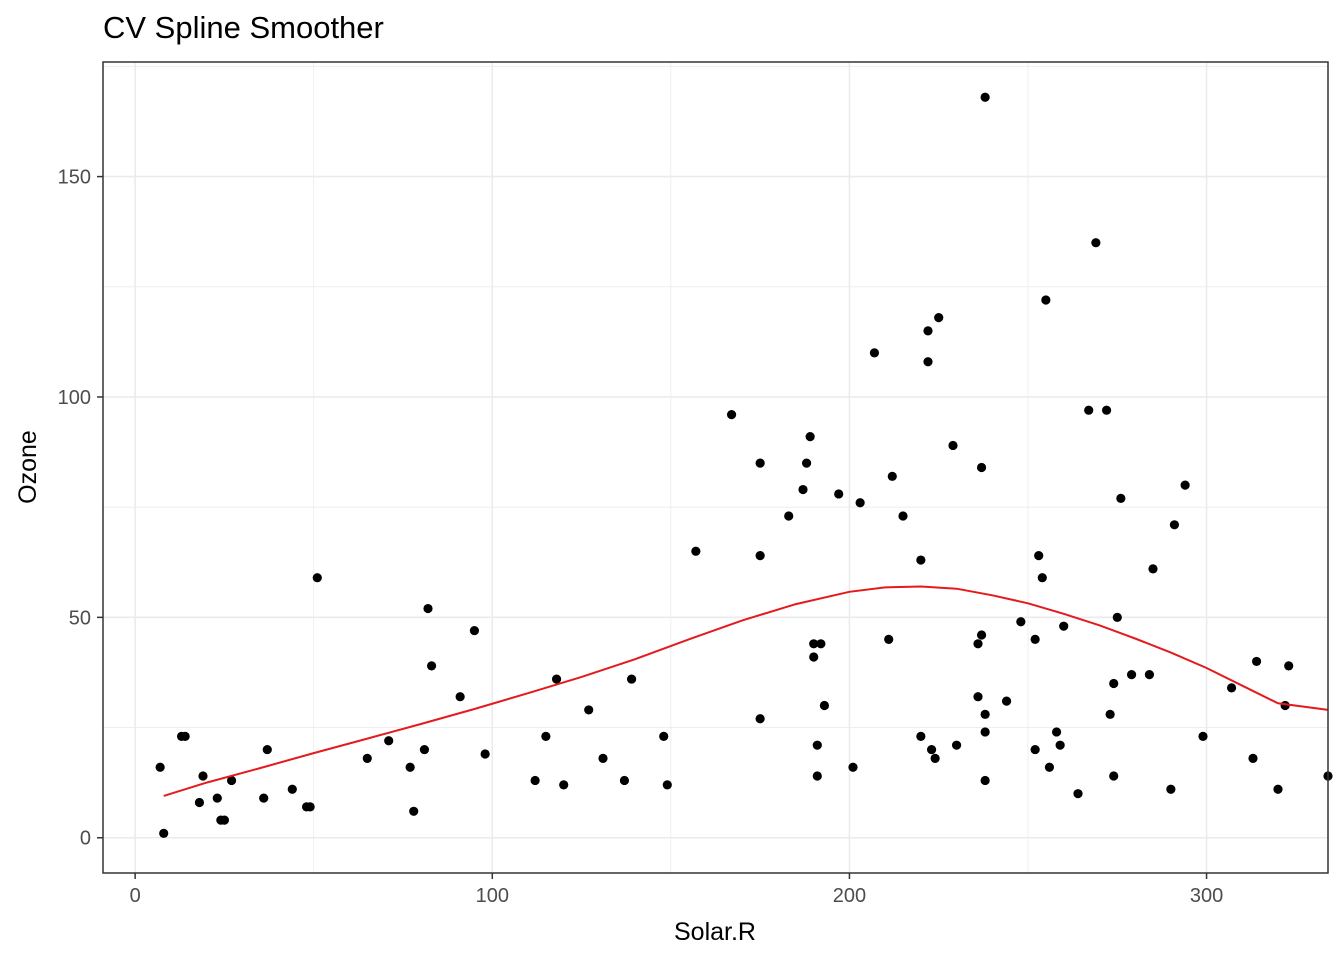 This screenshot has width=1344, height=960. Describe the element at coordinates (74, 398) in the screenshot. I see `y-tick-label: 100` at that location.